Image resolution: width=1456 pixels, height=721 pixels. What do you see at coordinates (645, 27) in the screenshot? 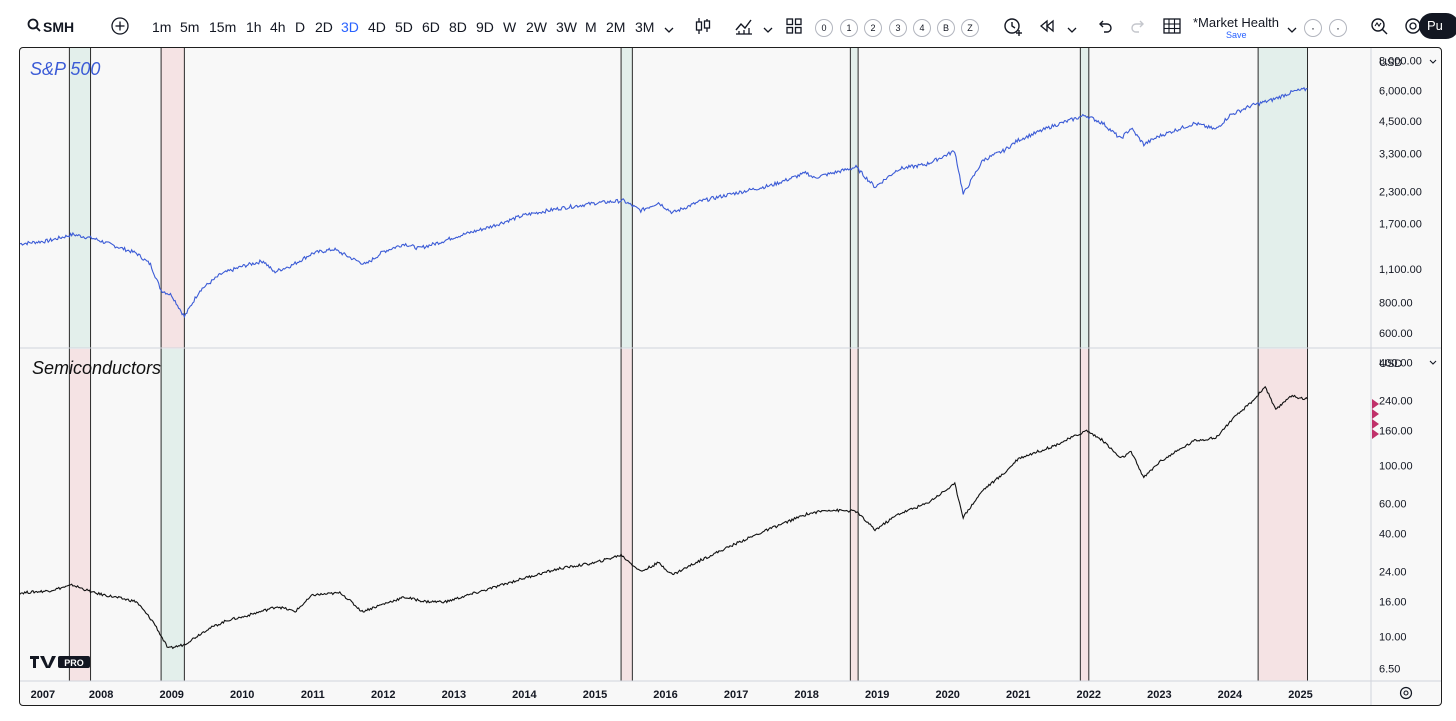
I see `interval-3m: 3M` at bounding box center [645, 27].